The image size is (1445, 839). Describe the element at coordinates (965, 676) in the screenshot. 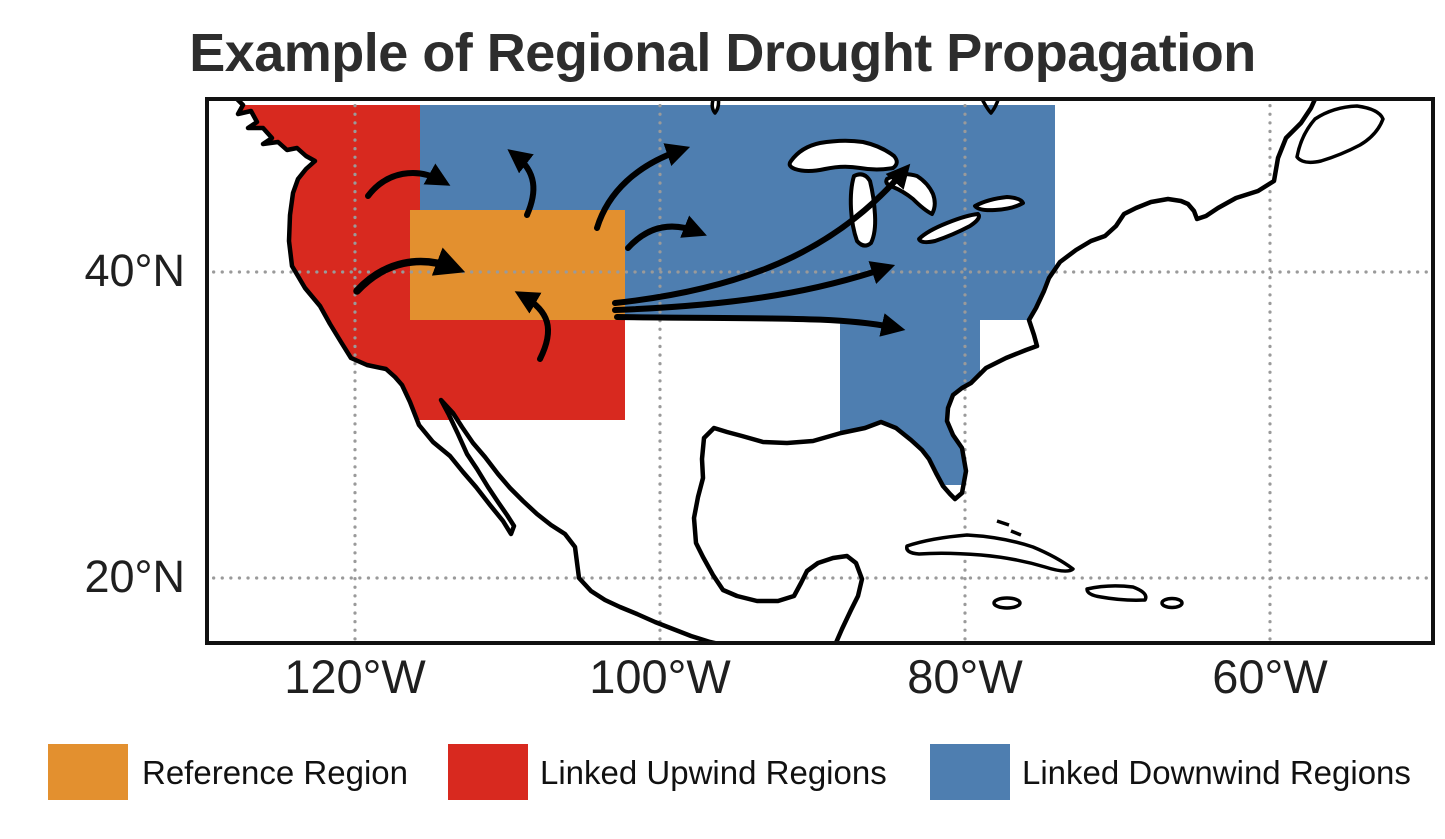

I see `x-tick-80w: 80°W` at that location.